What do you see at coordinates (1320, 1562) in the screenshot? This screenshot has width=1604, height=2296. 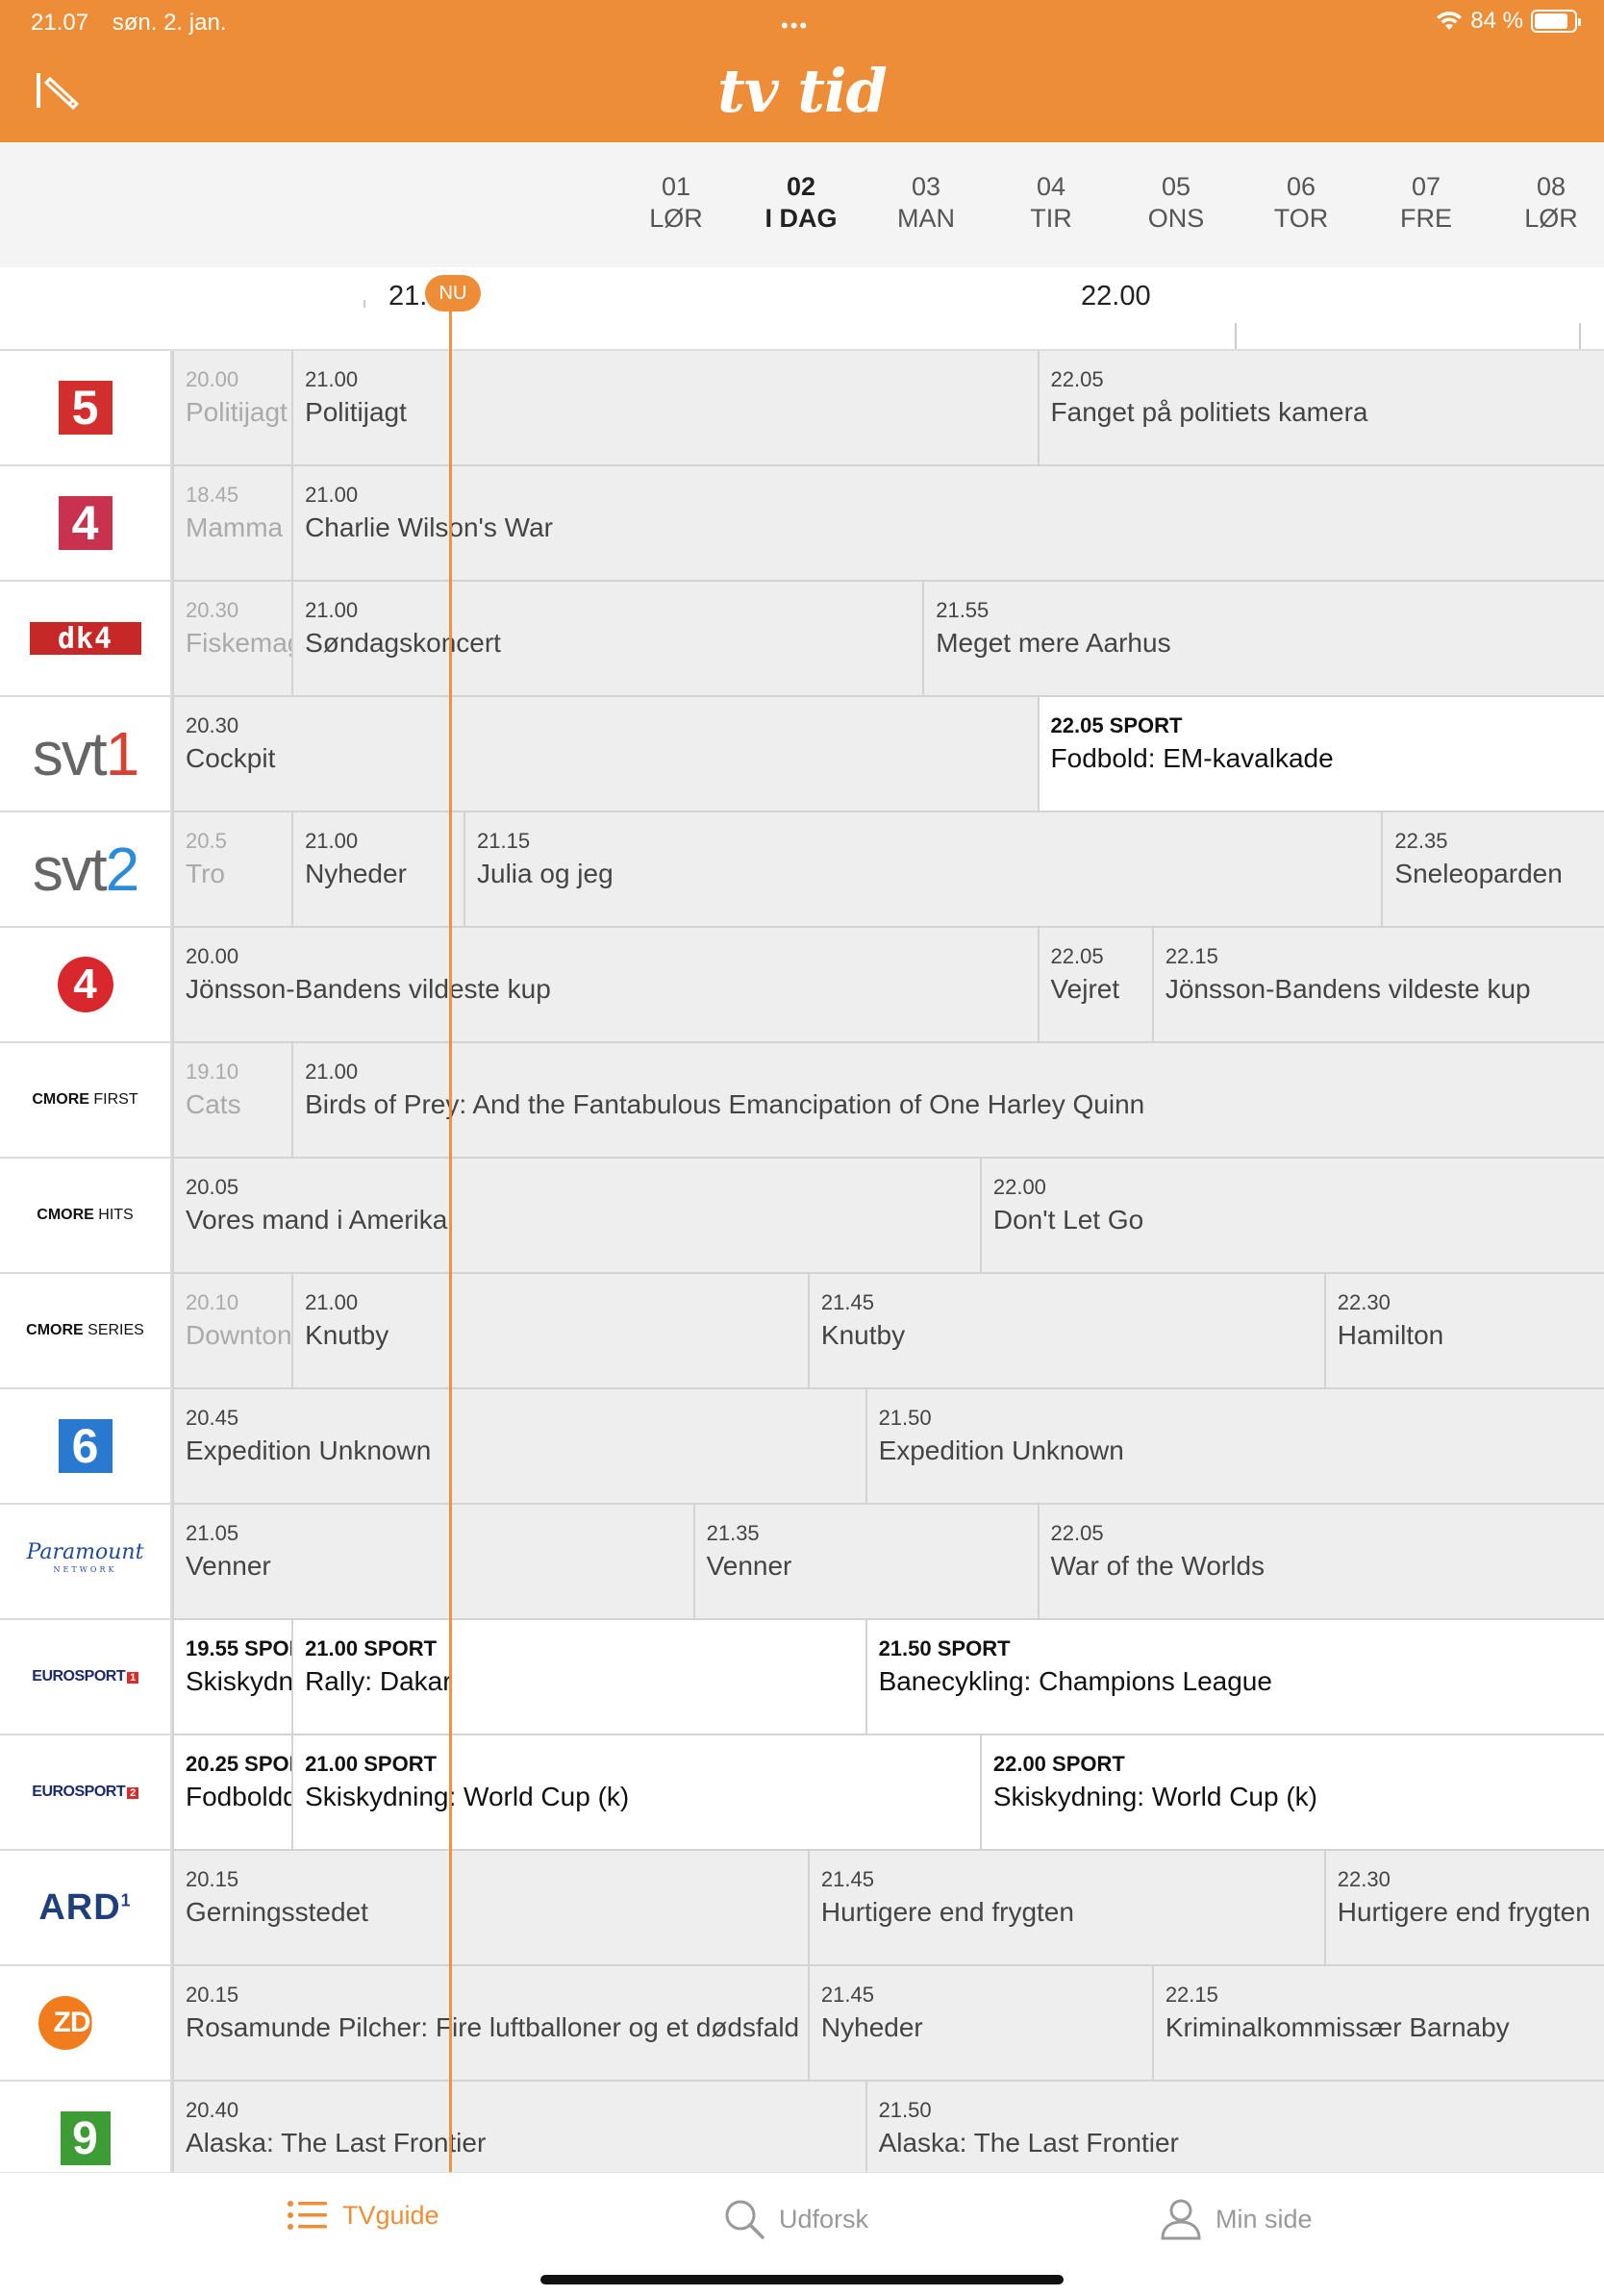 I see `program-cell: 22.05 War of the Worlds` at bounding box center [1320, 1562].